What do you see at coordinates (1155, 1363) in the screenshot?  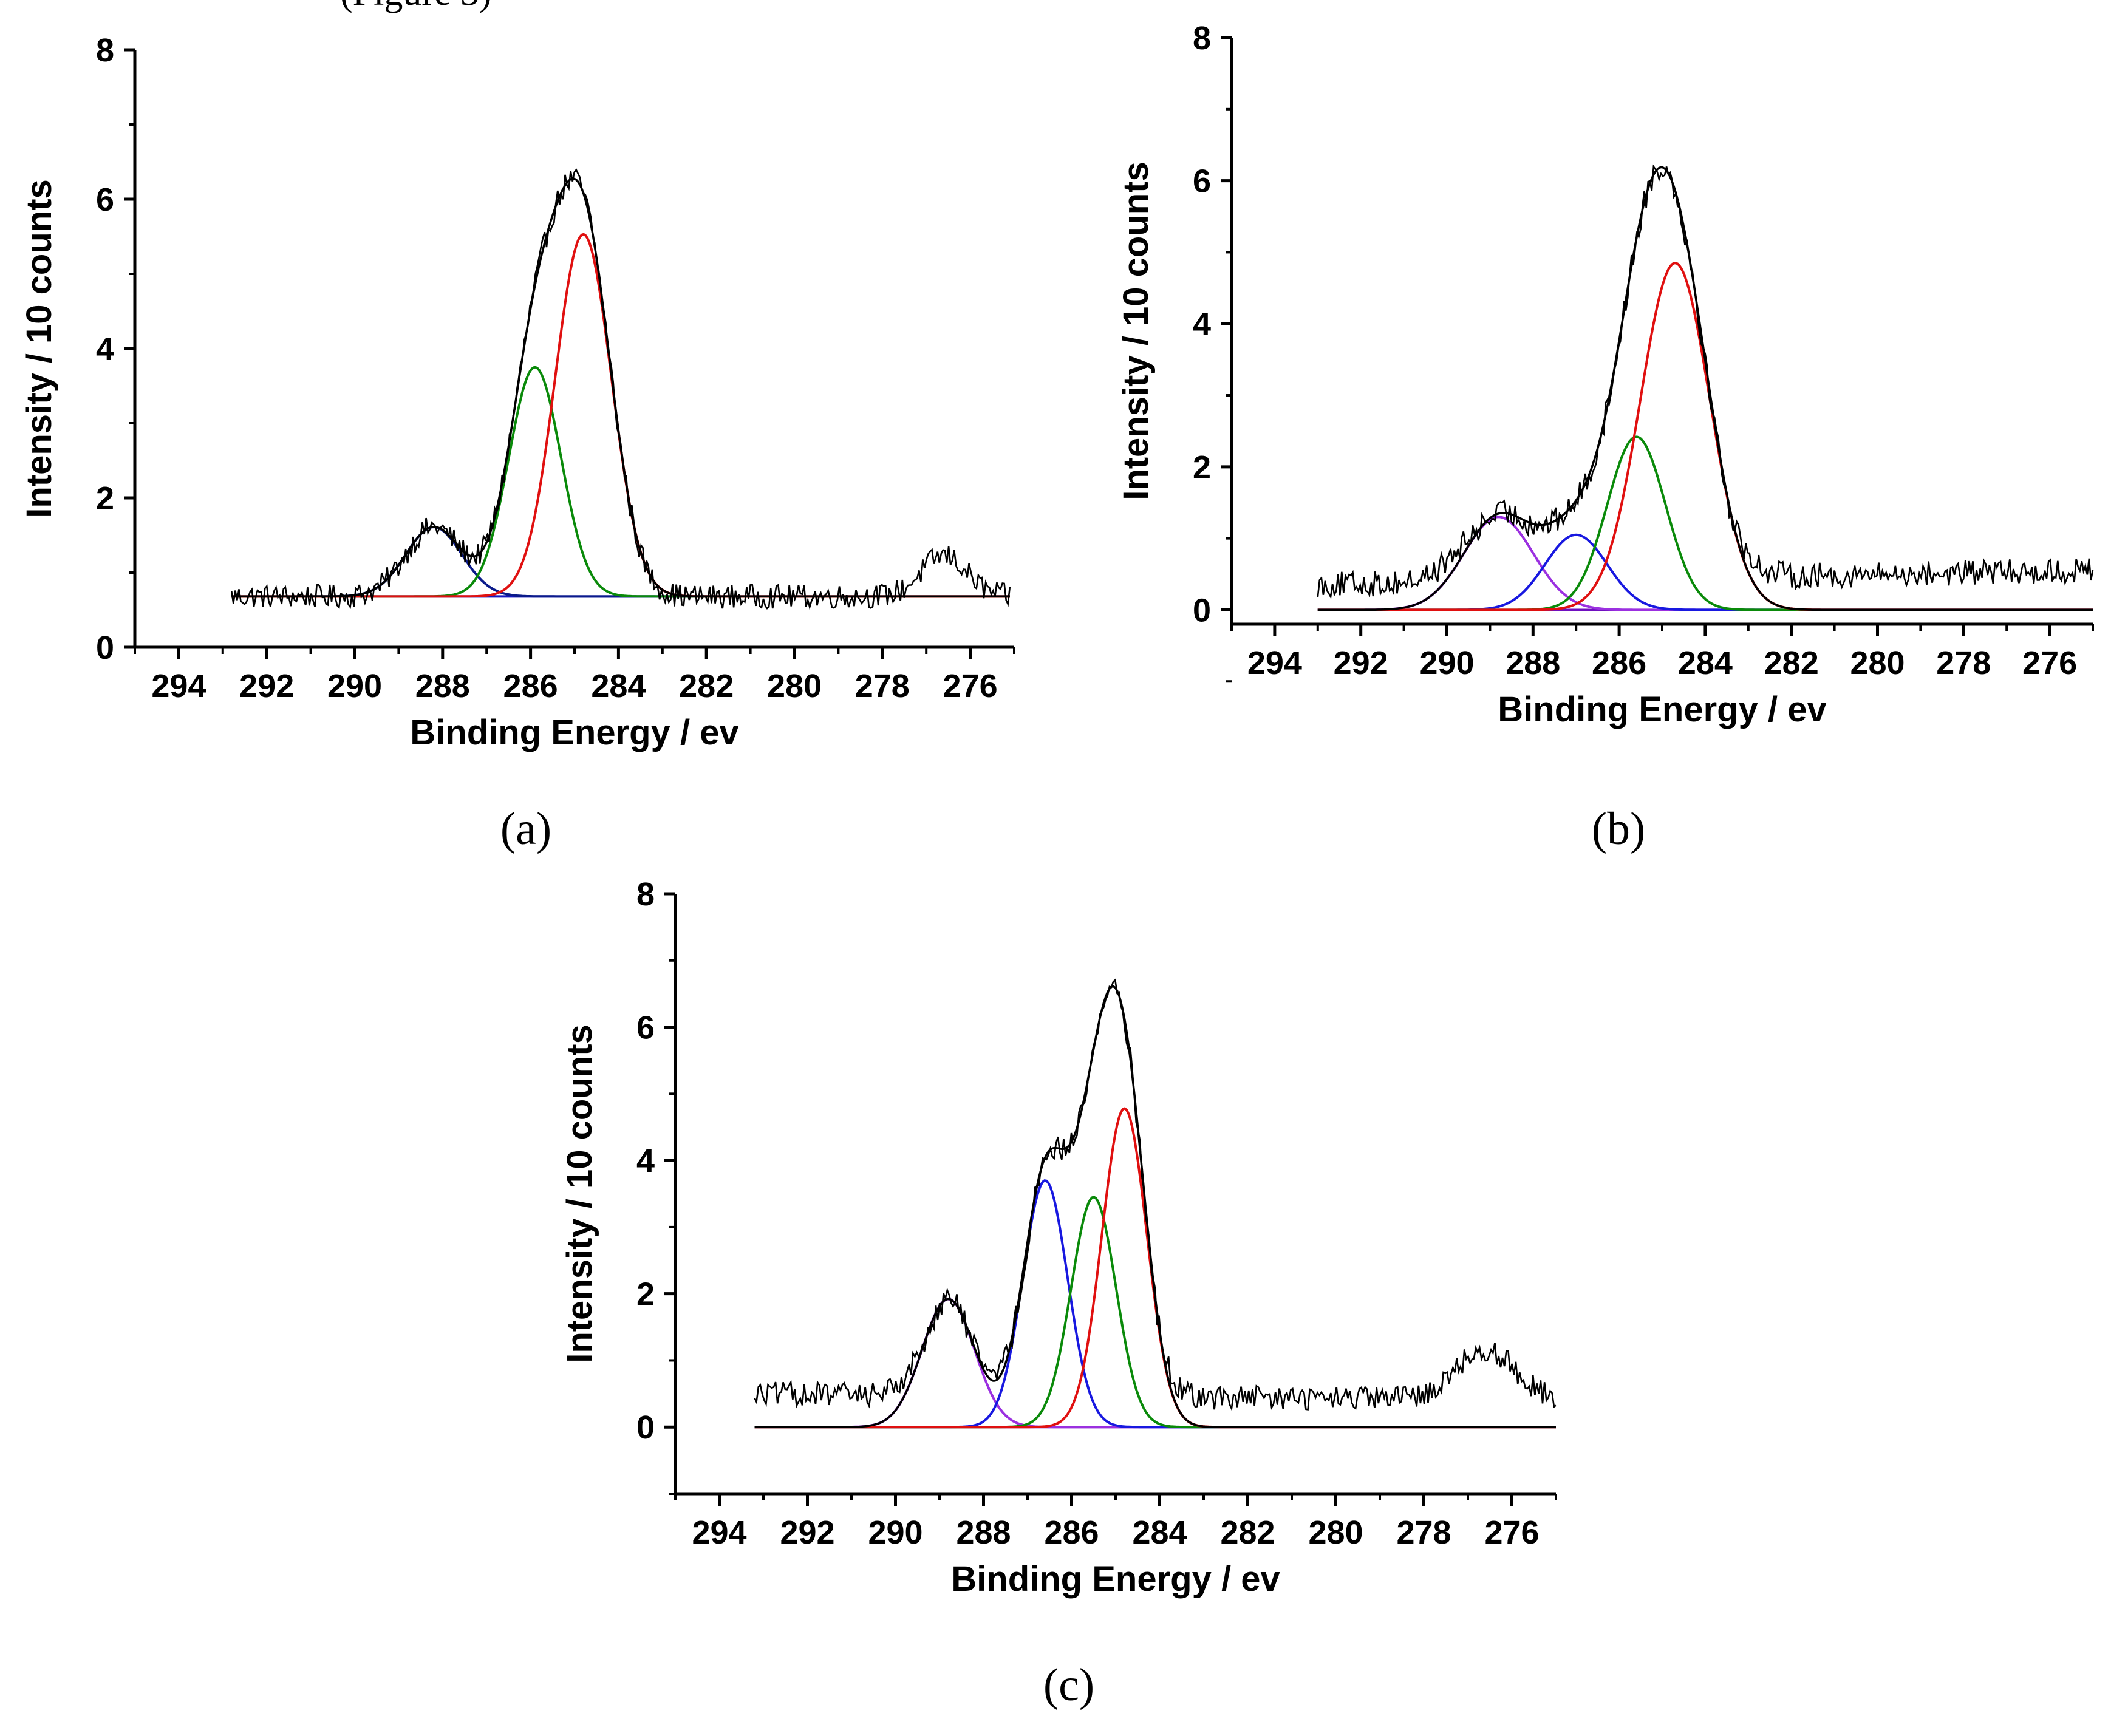 I see `component-peak-violet` at bounding box center [1155, 1363].